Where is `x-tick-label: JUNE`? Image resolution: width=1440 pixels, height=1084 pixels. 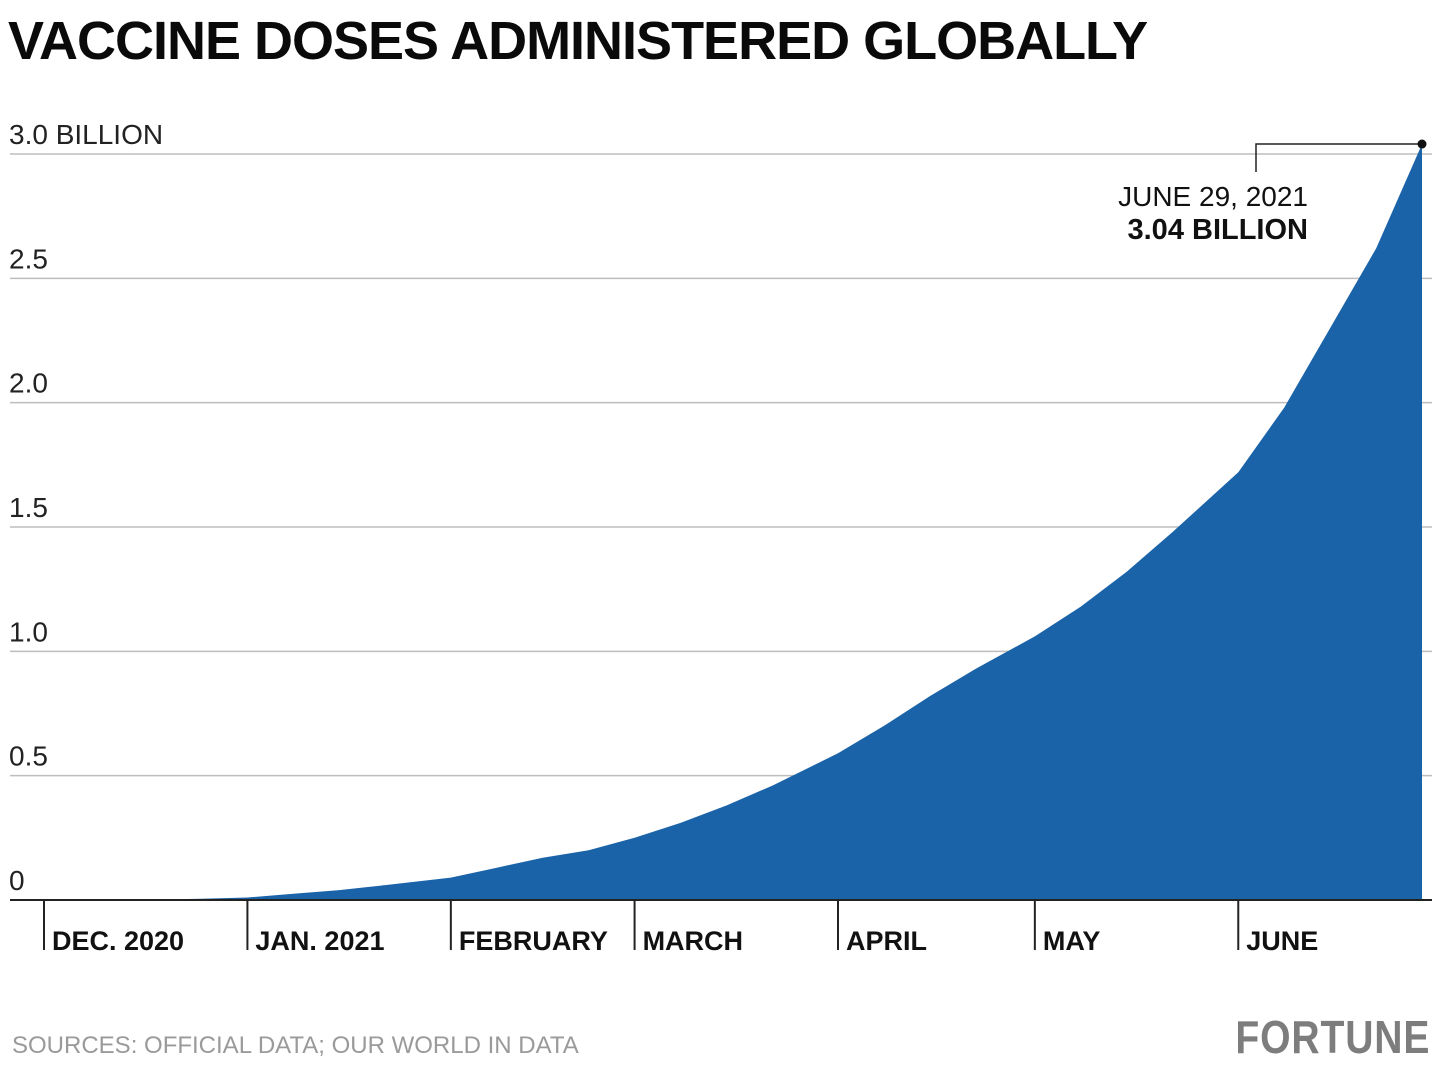 x-tick-label: JUNE is located at coordinates (1282, 941).